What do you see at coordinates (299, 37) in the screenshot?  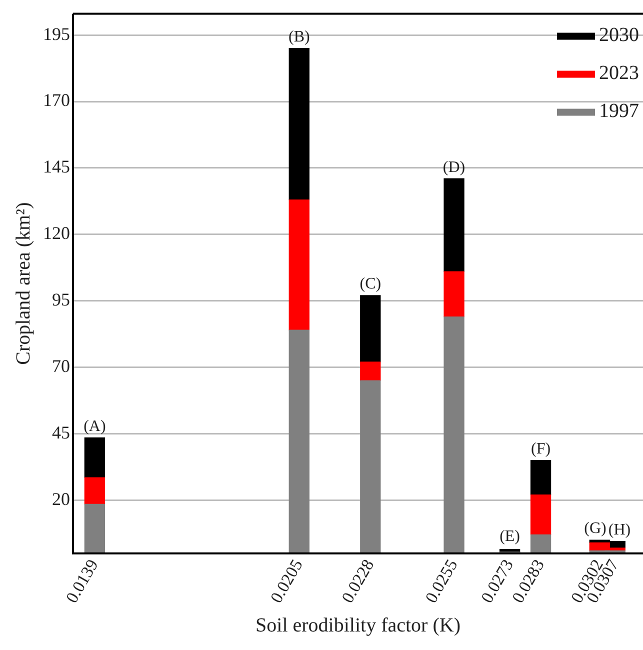 I see `annotation: (B)` at bounding box center [299, 37].